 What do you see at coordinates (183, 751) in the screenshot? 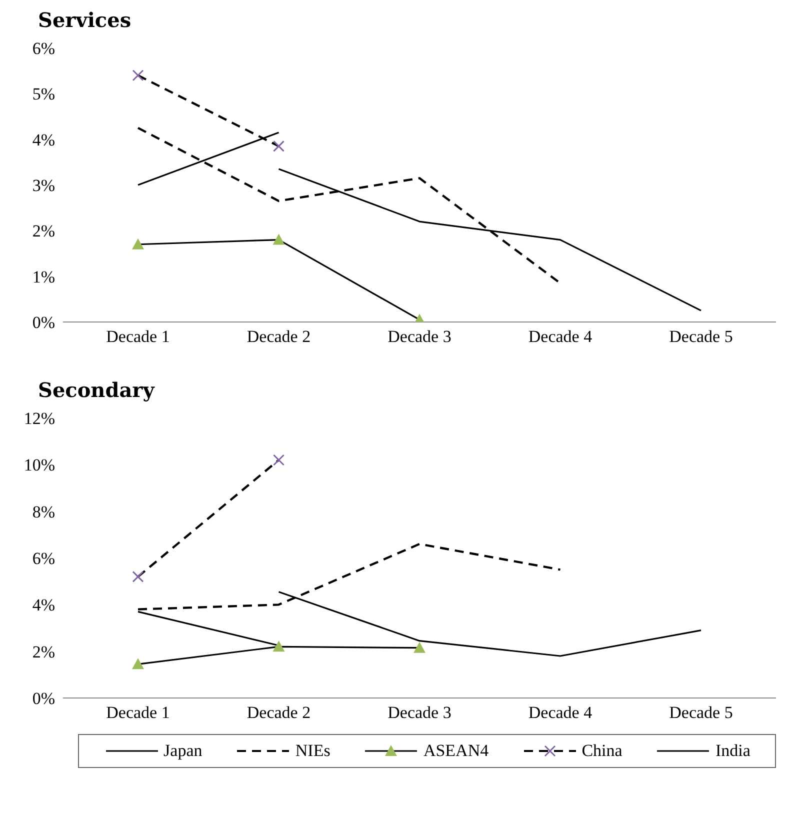
I see `legend-label: Japan` at bounding box center [183, 751].